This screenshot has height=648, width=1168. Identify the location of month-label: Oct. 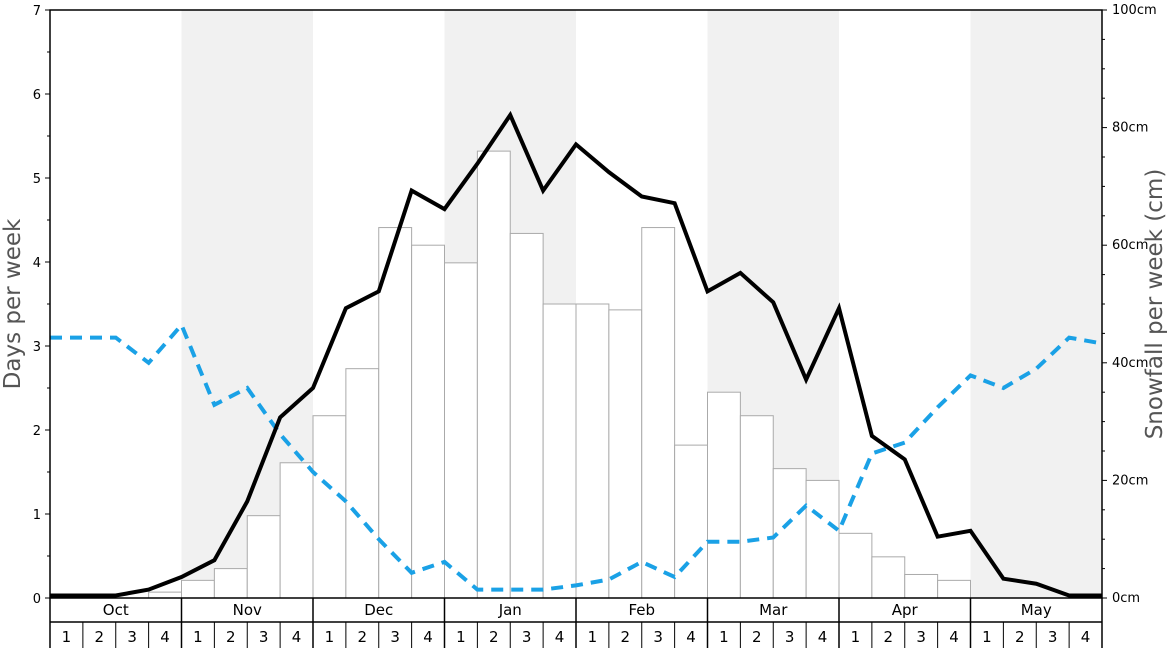
(116, 610).